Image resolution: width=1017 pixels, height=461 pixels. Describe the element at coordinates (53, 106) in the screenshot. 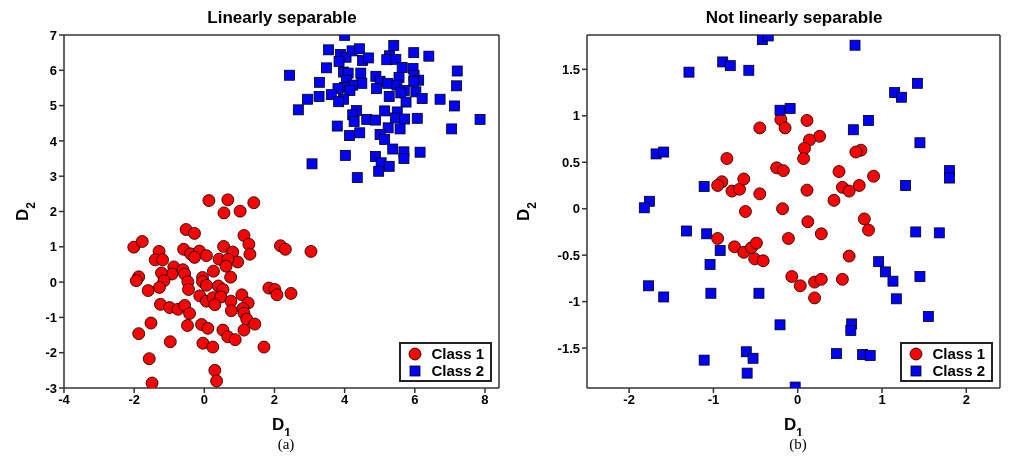

I see `y-tick-label: 5` at that location.